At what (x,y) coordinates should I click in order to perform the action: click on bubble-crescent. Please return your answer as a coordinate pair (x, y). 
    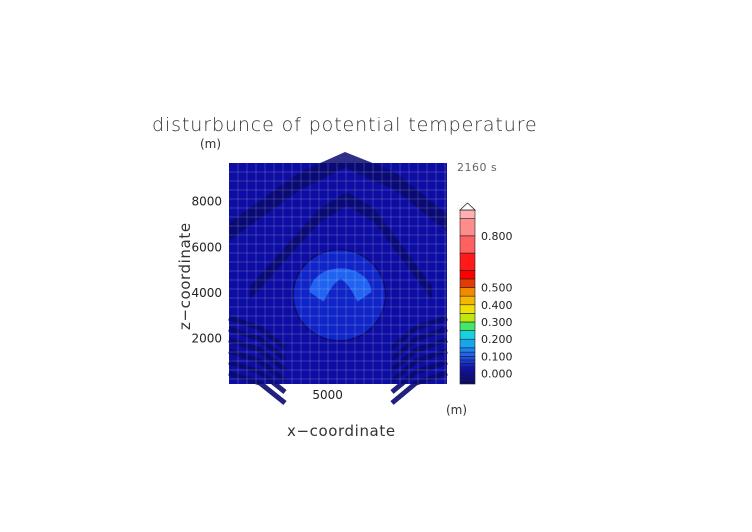
    Looking at the image, I should click on (340, 285).